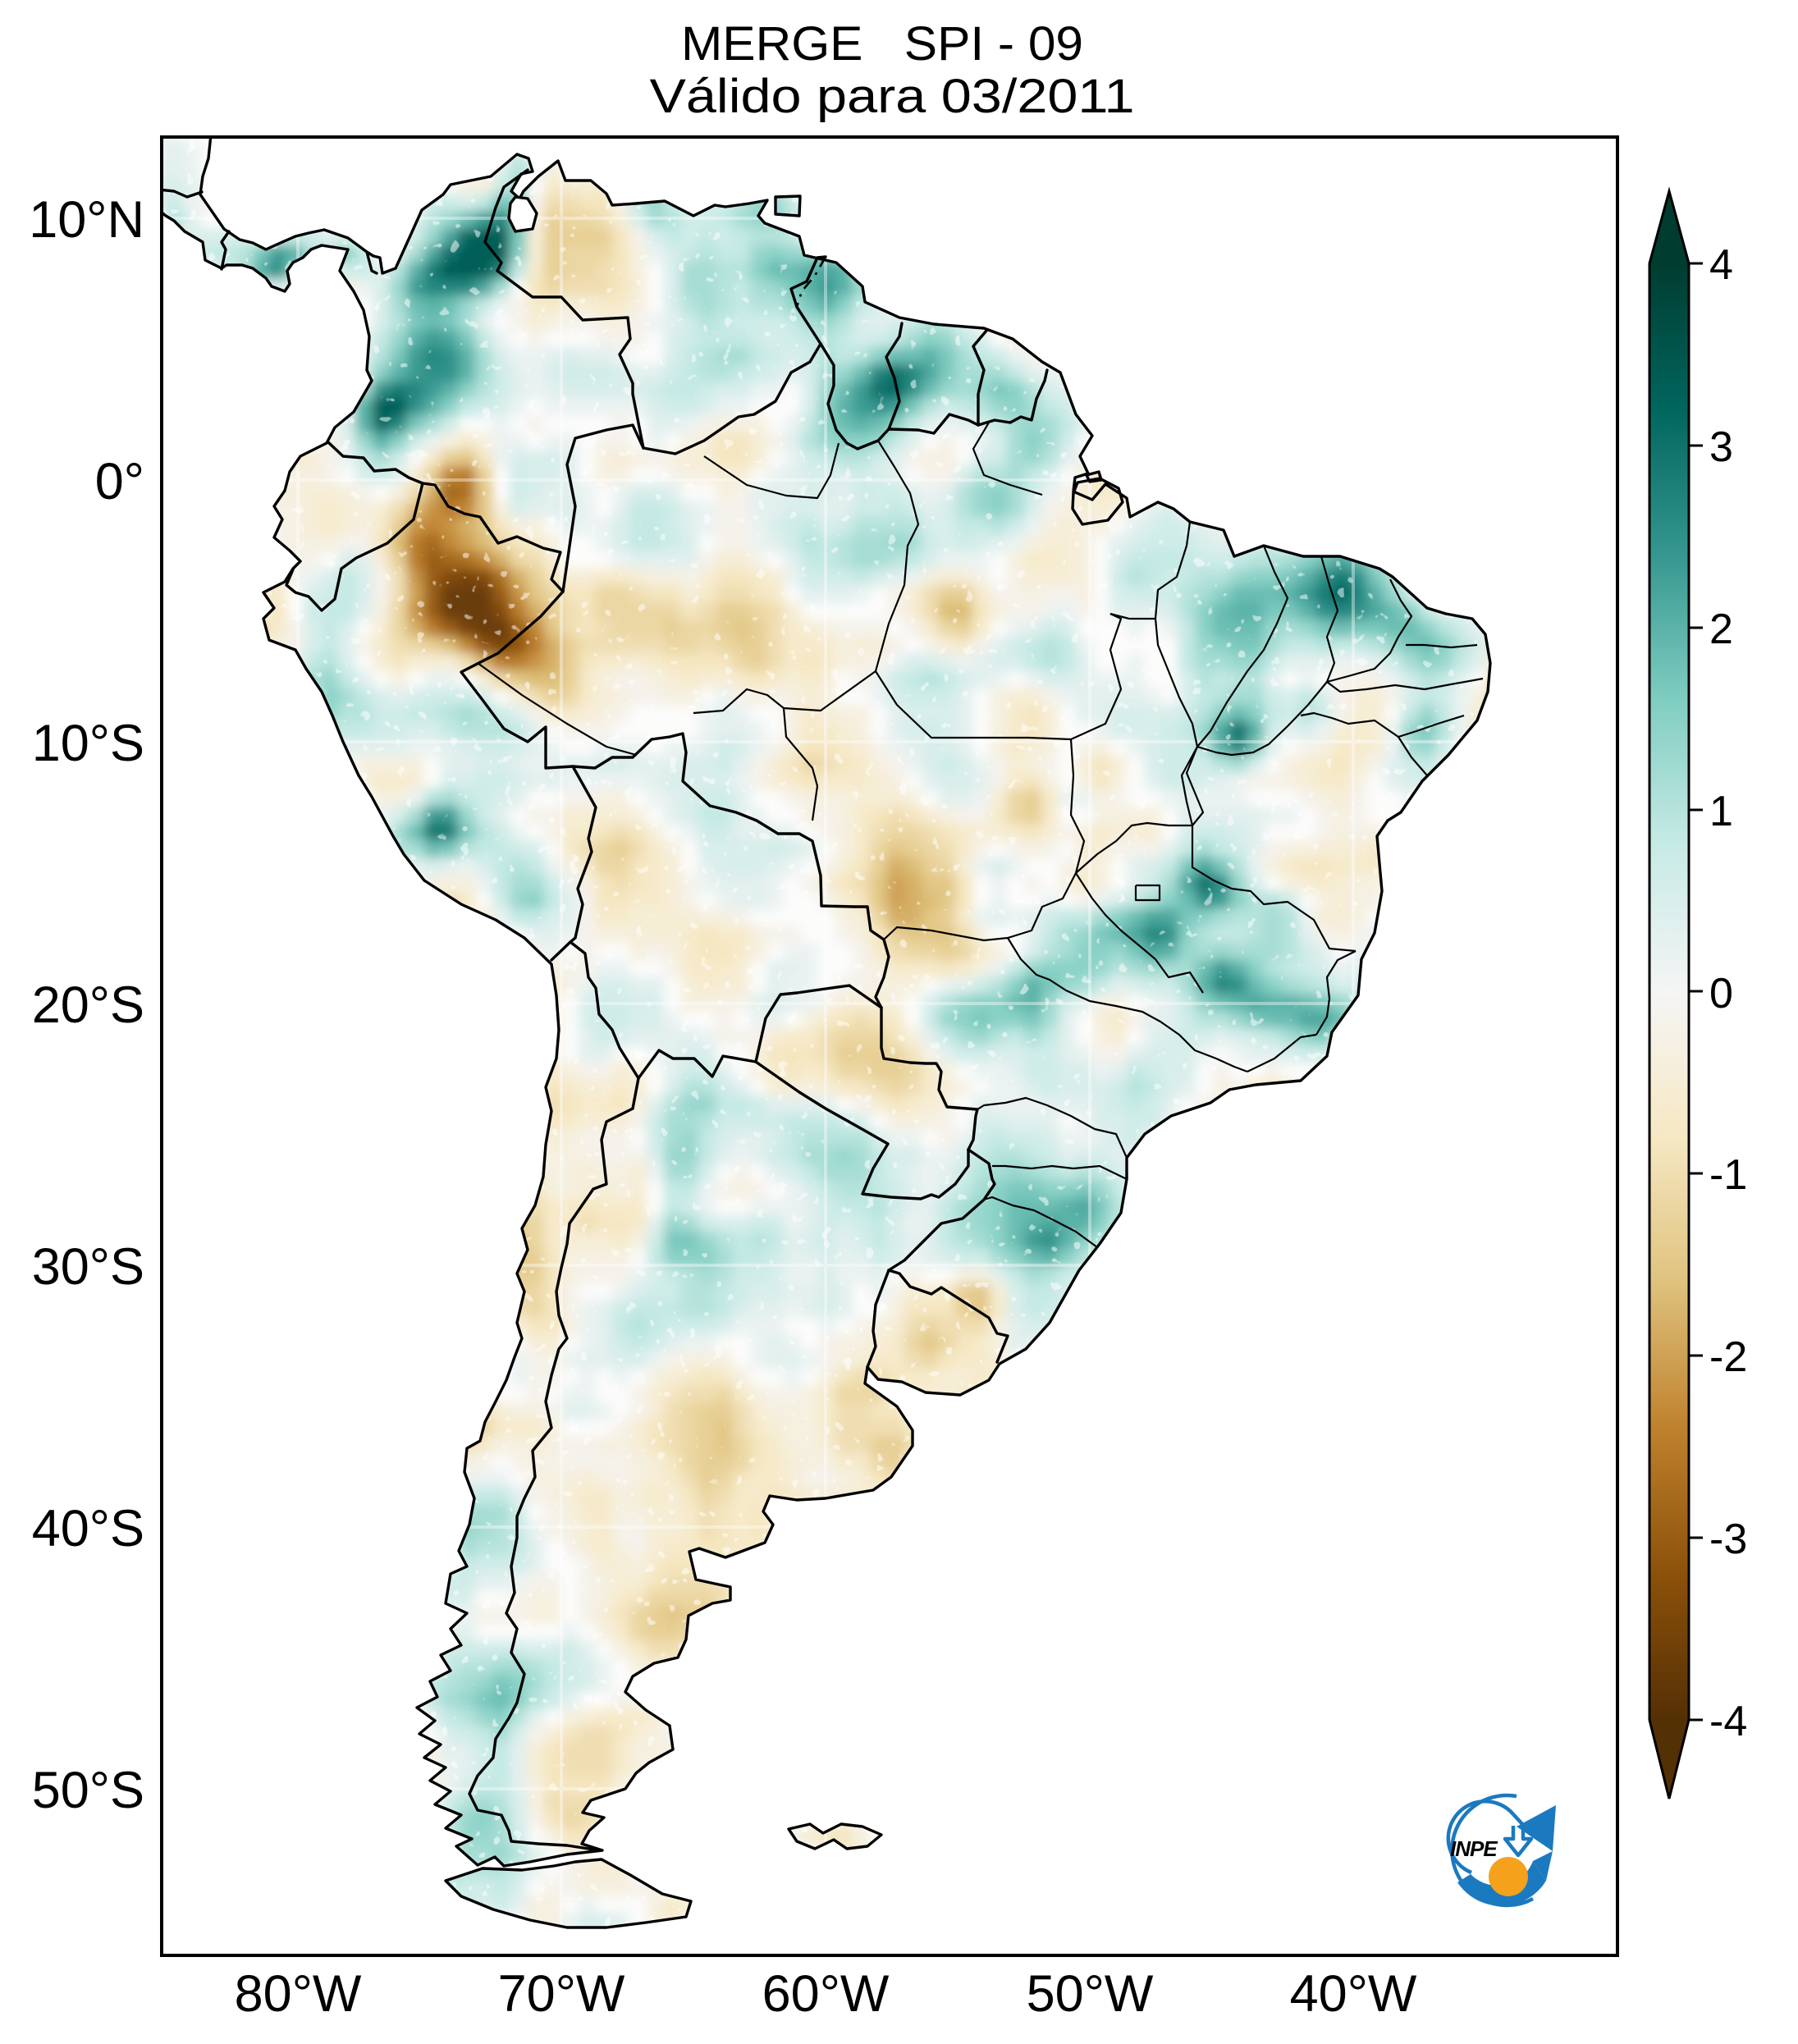 The height and width of the screenshot is (2044, 1798). What do you see at coordinates (88, 743) in the screenshot?
I see `svg-text: 10°S` at bounding box center [88, 743].